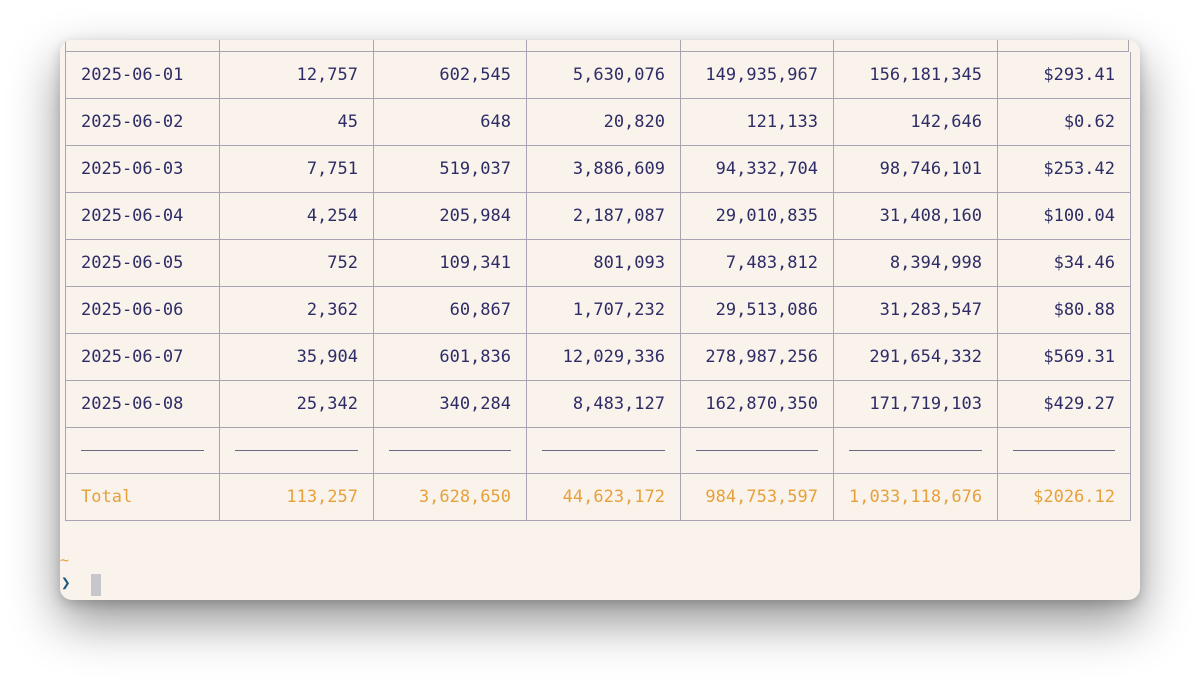 The image size is (1200, 679). What do you see at coordinates (757, 263) in the screenshot?
I see `table-cell: 7,483,812` at bounding box center [757, 263].